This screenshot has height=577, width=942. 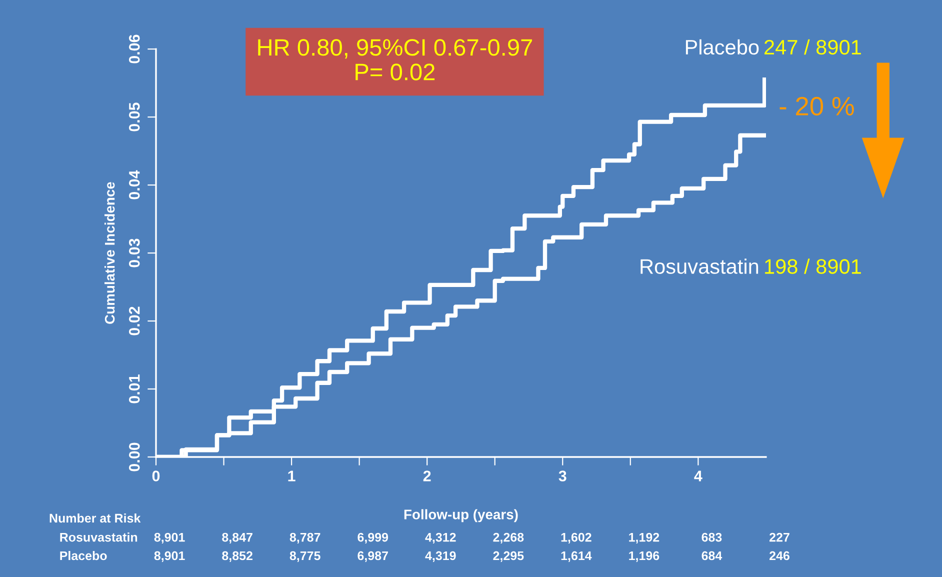 What do you see at coordinates (237, 556) in the screenshot?
I see `text: 8,852` at bounding box center [237, 556].